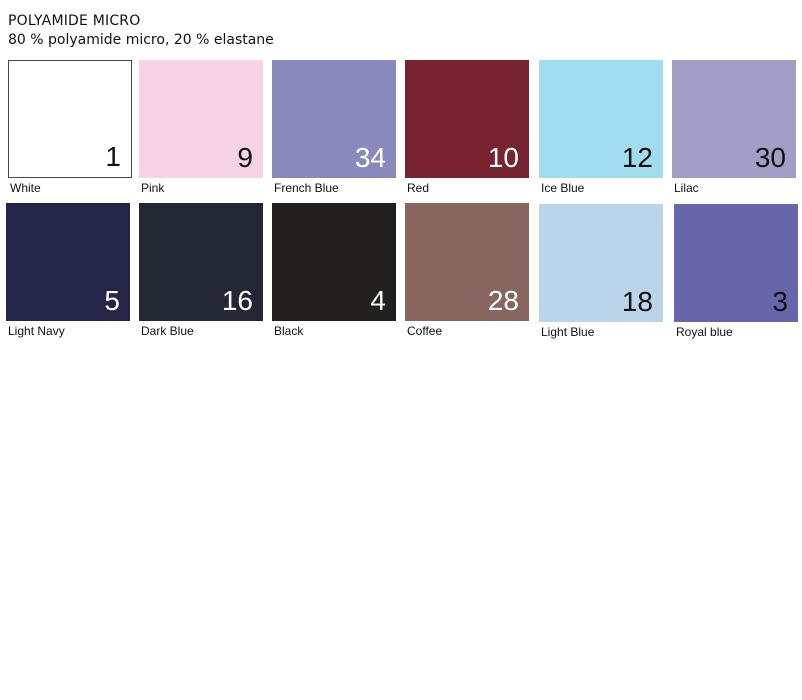 This screenshot has height=700, width=802. I want to click on swatch-label: French Blue, so click(306, 188).